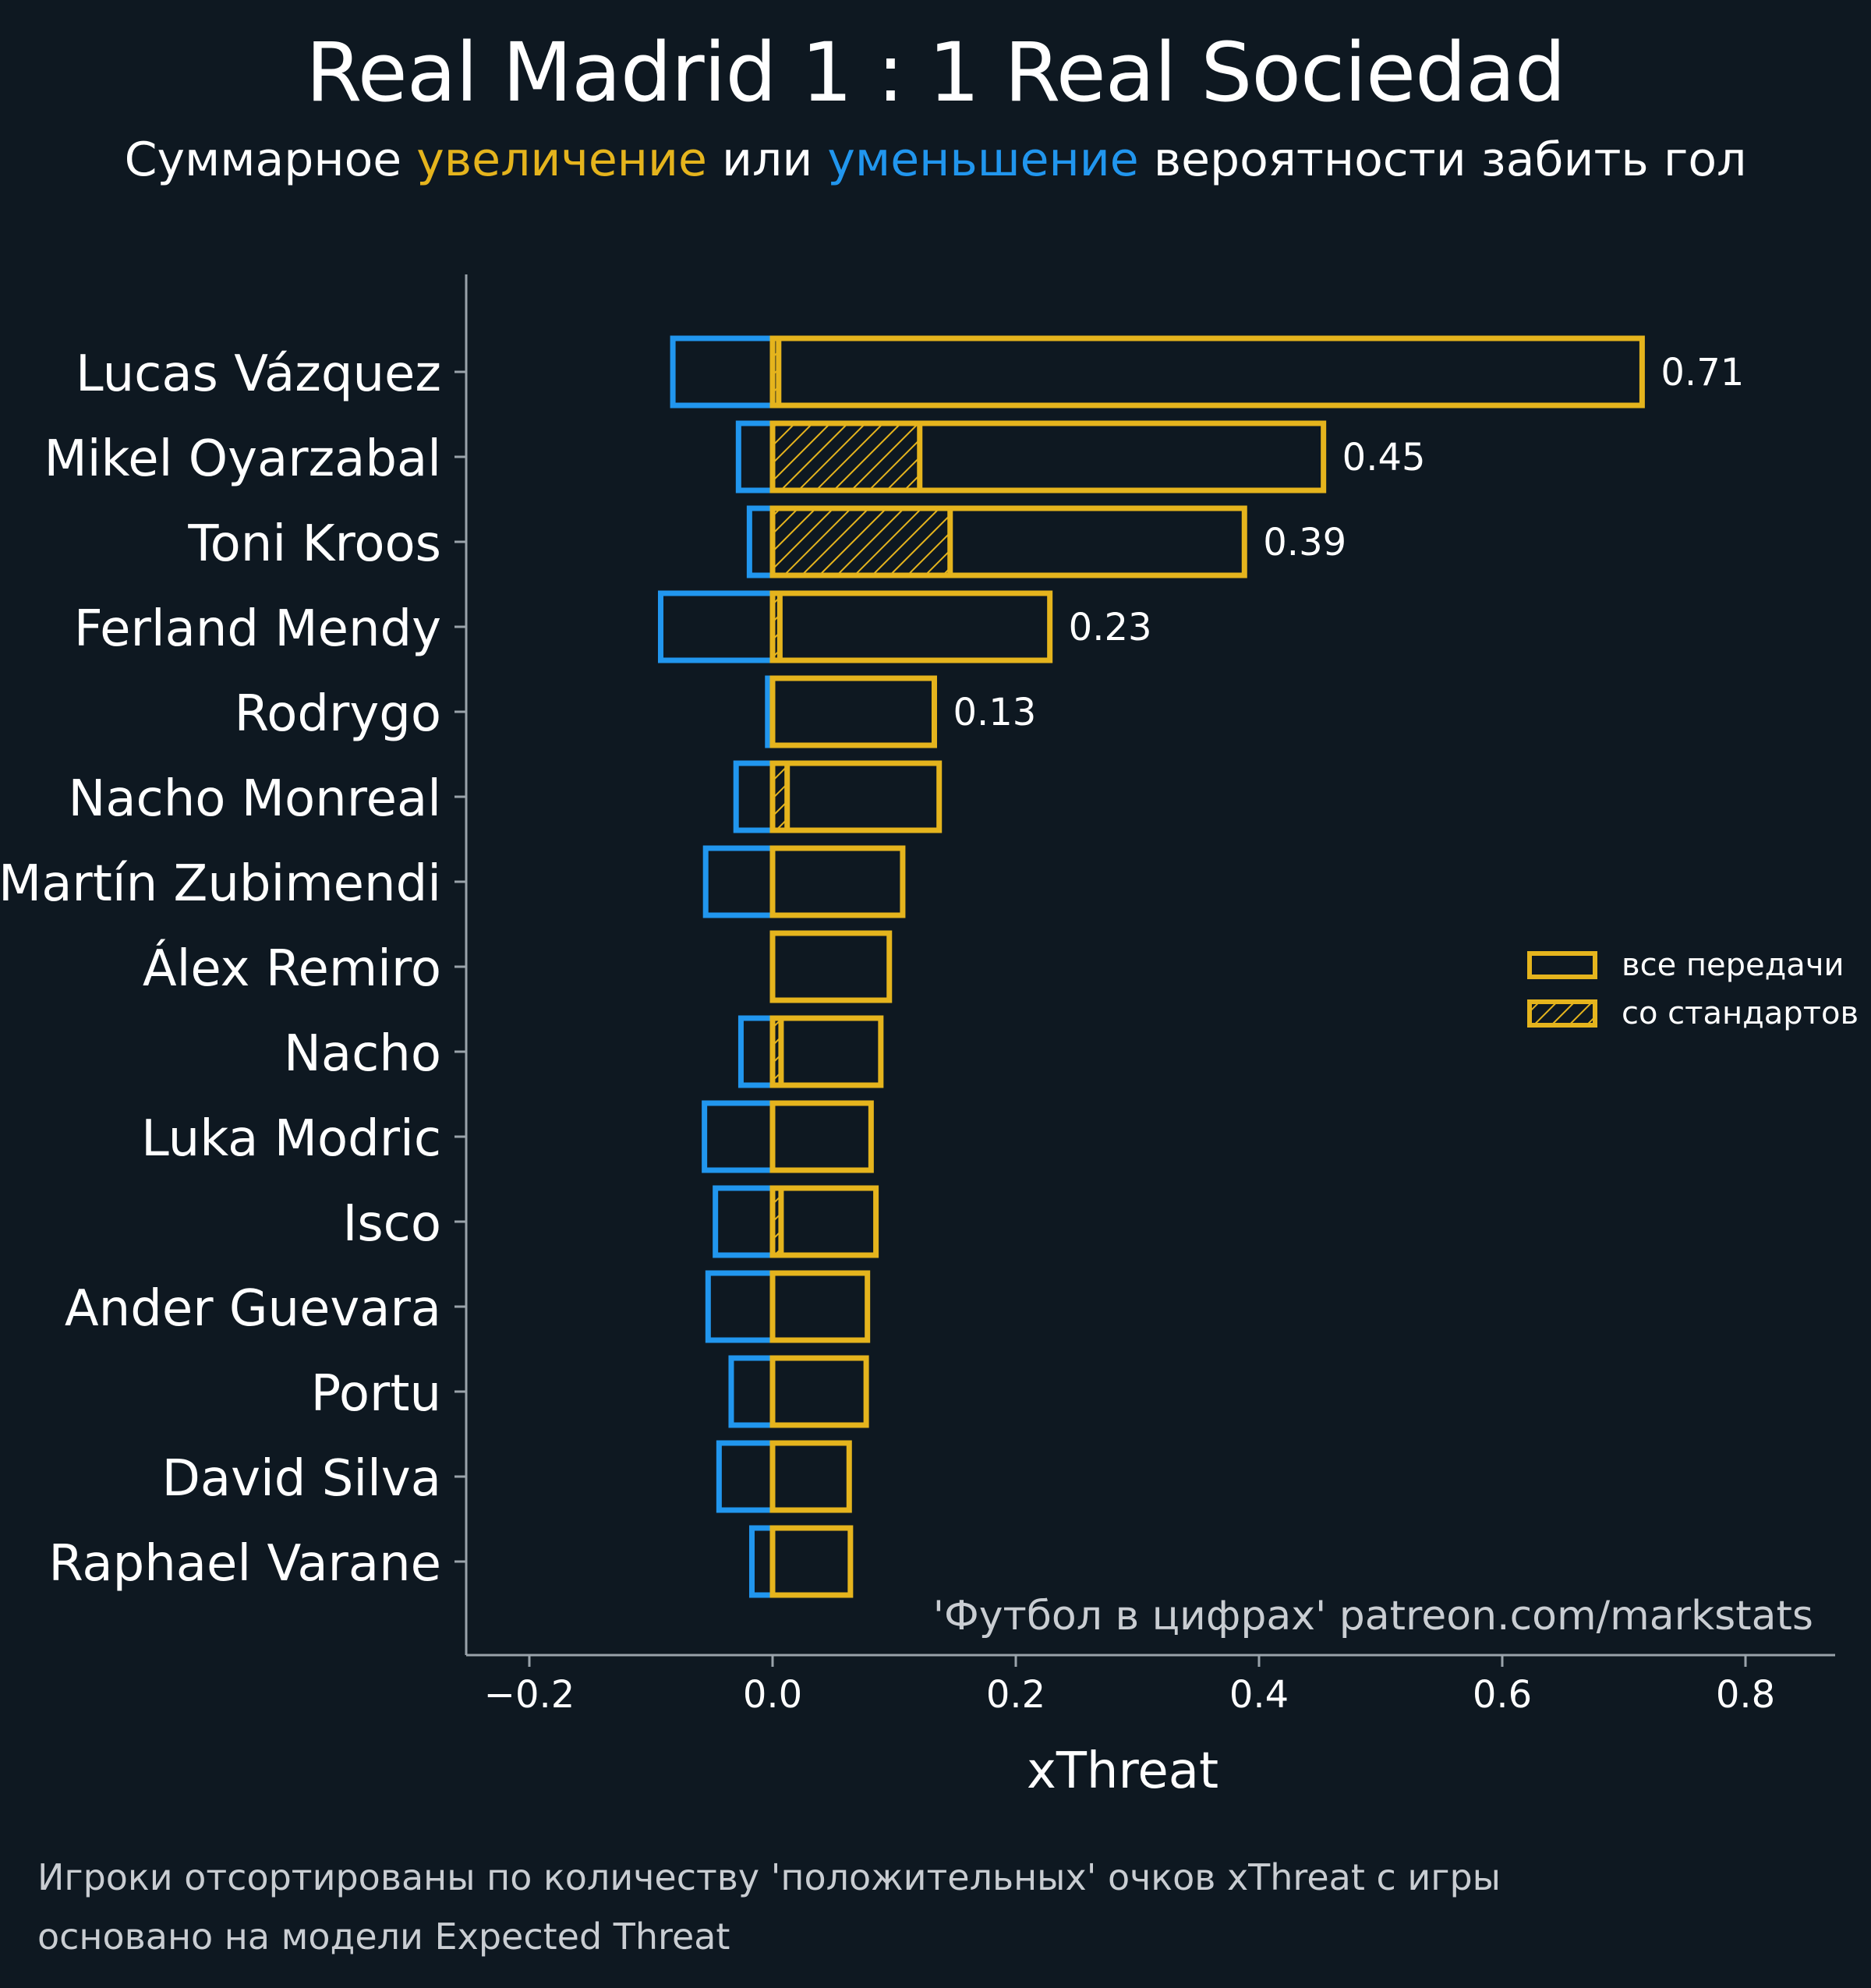 The height and width of the screenshot is (1988, 1871). What do you see at coordinates (1562, 1013) in the screenshot?
I see `legend-swatch-hatched` at bounding box center [1562, 1013].